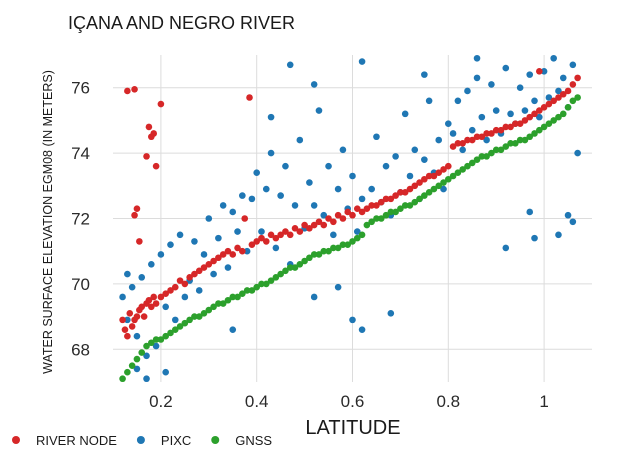 Image resolution: width=619 pixels, height=453 pixels. What do you see at coordinates (76, 440) in the screenshot?
I see `legend-label: RIVER NODE` at bounding box center [76, 440].